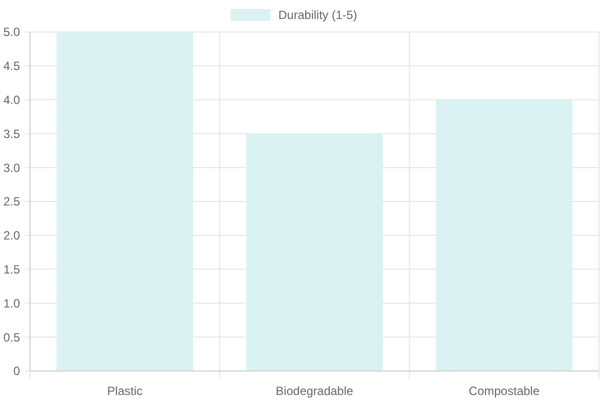 Image resolution: width=600 pixels, height=400 pixels. I want to click on bar, so click(314, 252).